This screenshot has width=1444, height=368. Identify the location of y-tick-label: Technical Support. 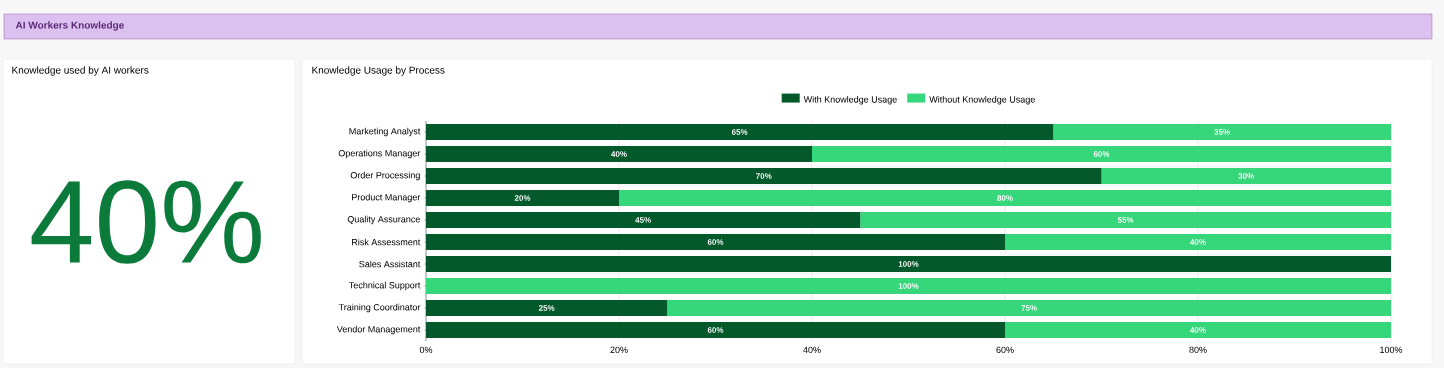
(385, 286).